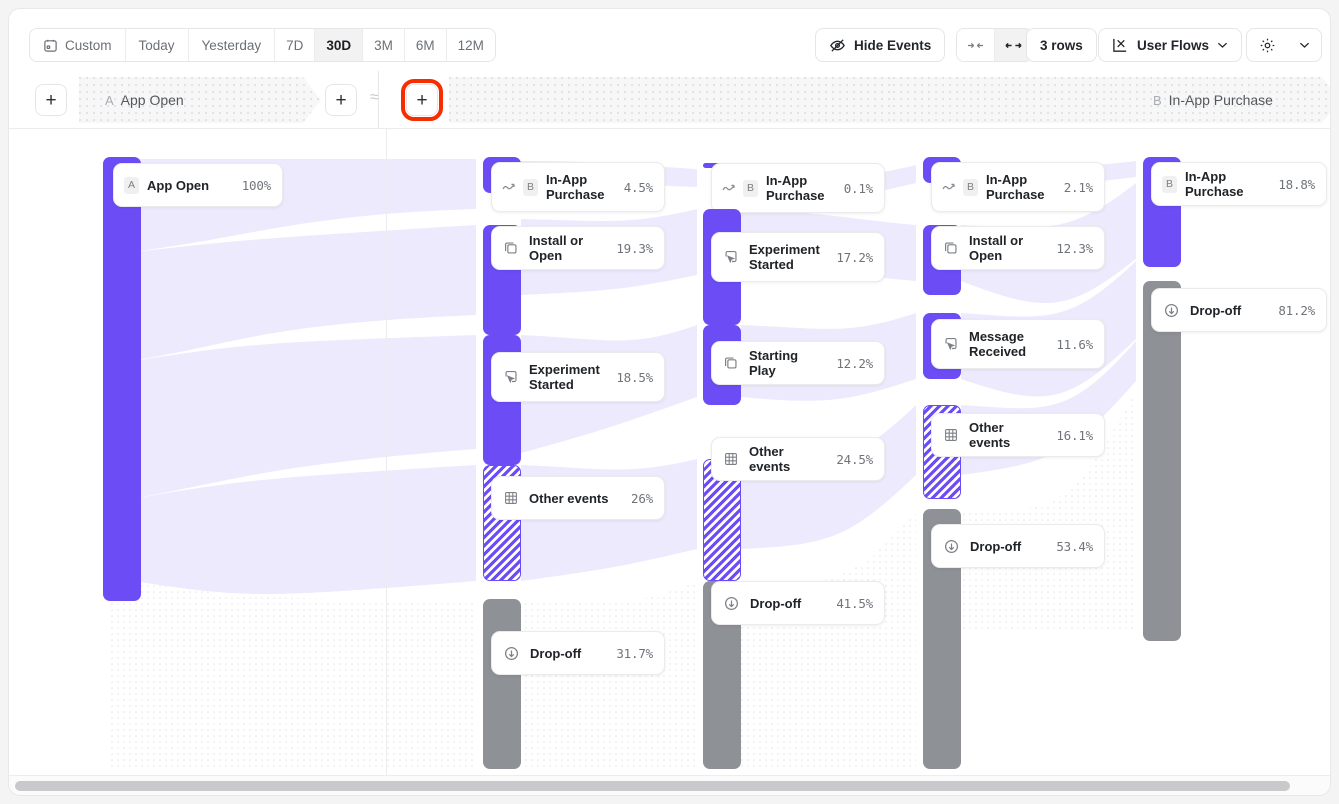 This screenshot has width=1339, height=804. I want to click on node-app-open: A App Open 100%, so click(198, 185).